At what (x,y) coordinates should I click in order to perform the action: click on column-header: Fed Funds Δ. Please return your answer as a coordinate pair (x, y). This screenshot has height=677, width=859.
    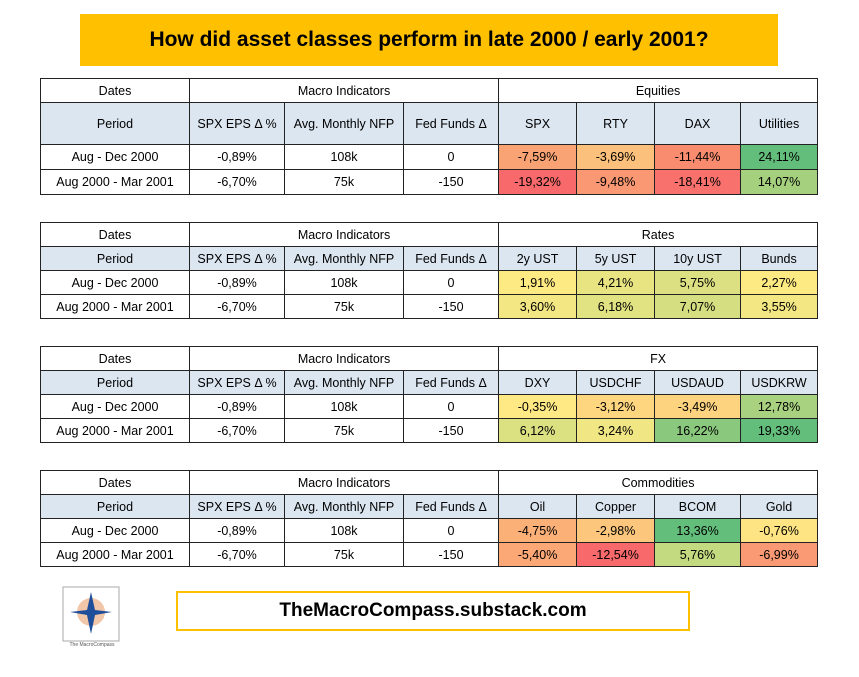
    Looking at the image, I should click on (451, 506).